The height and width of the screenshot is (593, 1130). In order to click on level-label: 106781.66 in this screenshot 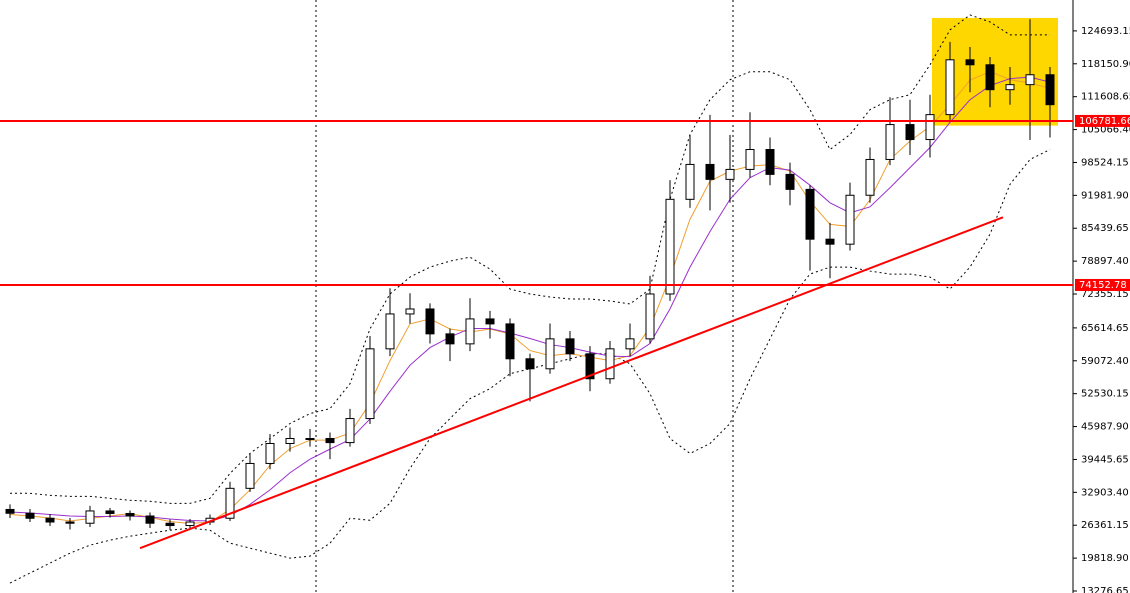, I will do `click(1104, 121)`.